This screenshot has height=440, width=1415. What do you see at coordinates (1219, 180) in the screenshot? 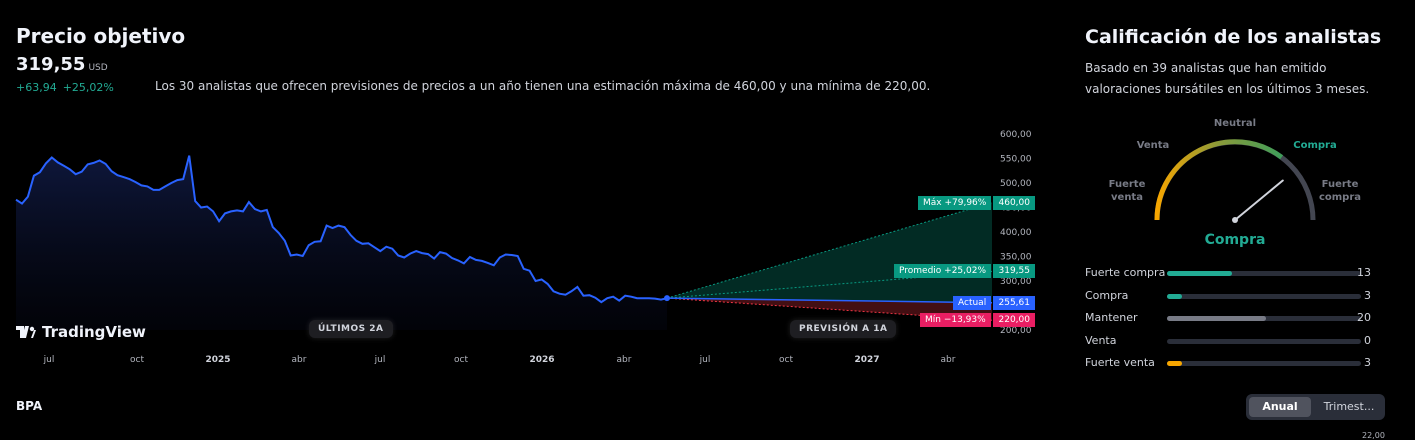
I see `gauge-fill` at bounding box center [1219, 180].